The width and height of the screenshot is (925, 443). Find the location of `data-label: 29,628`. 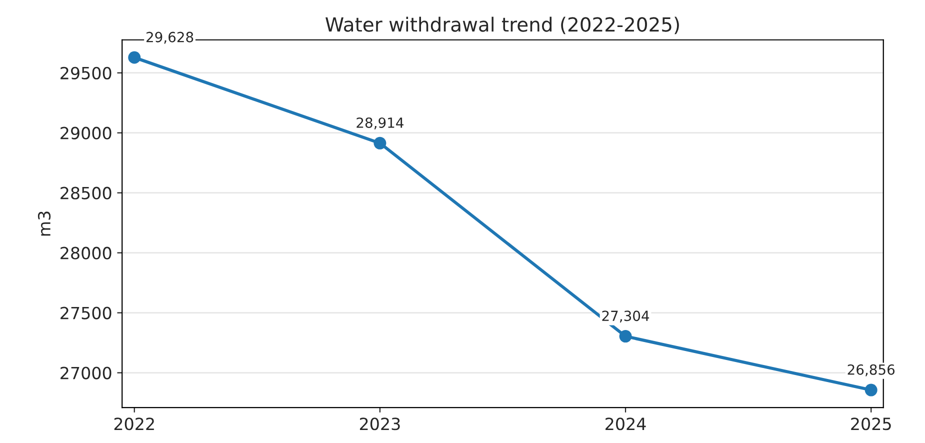

data-label: 29,628 is located at coordinates (170, 38).